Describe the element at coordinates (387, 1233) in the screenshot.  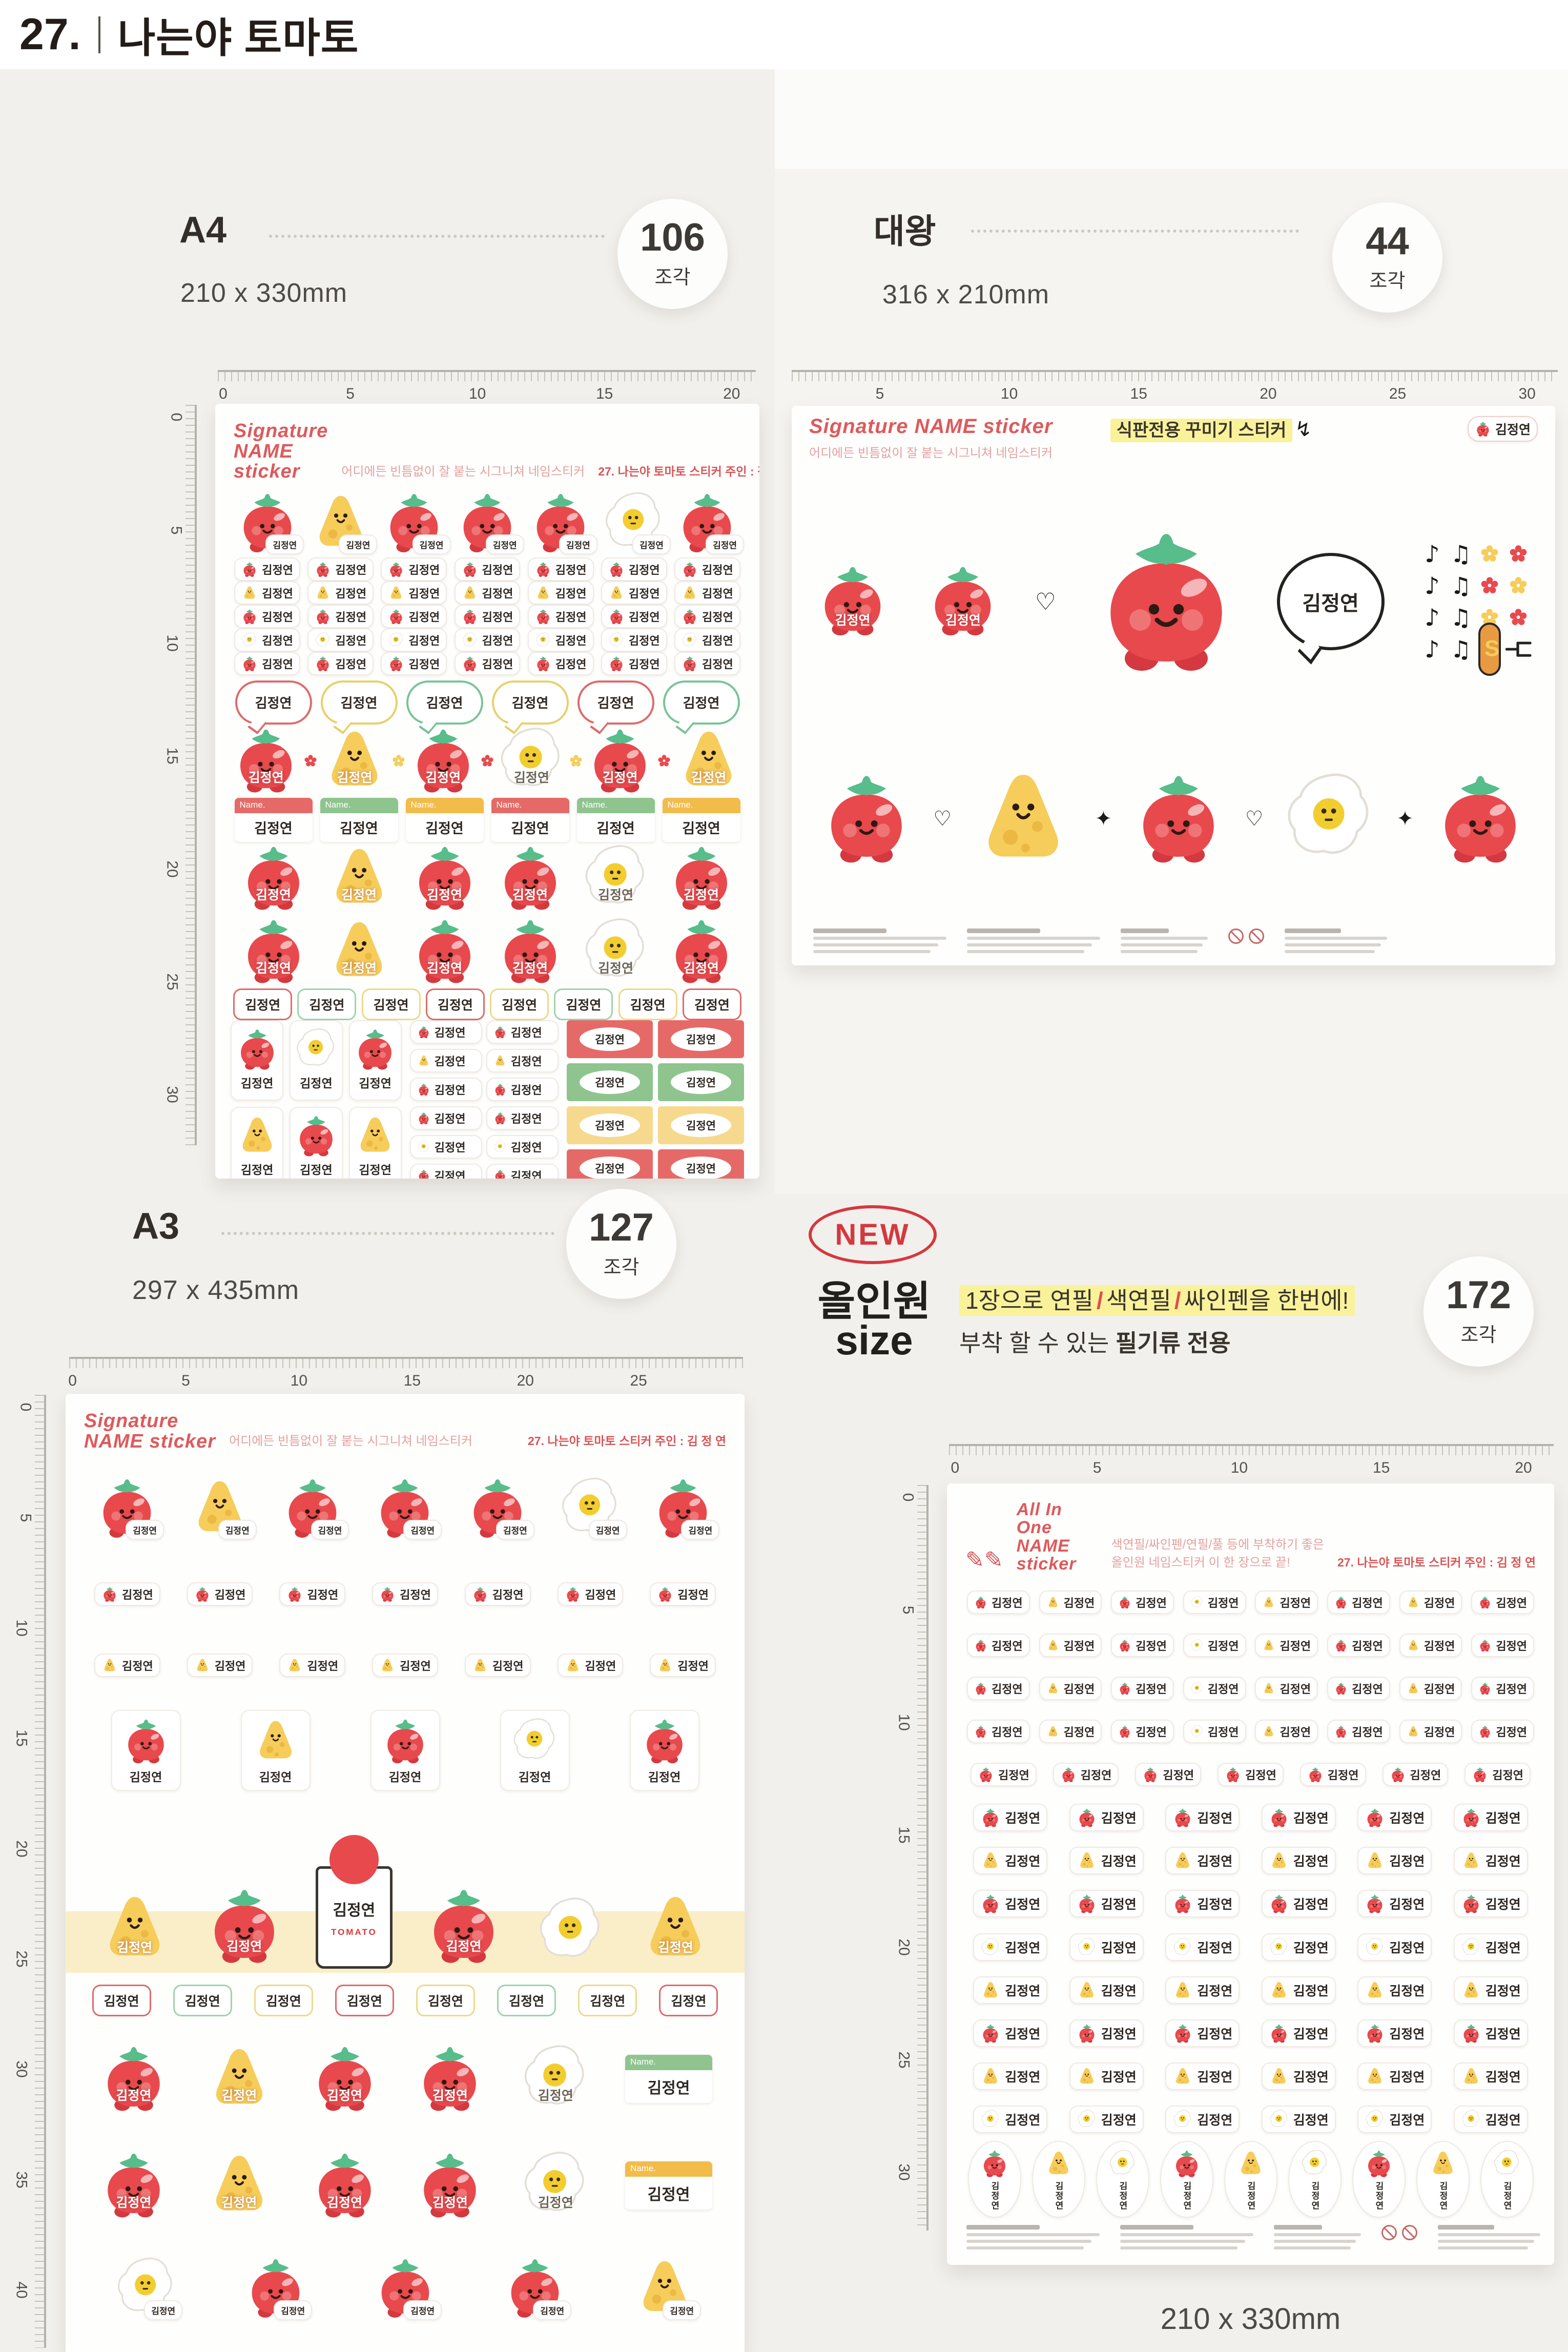
I see `a3-dotted-line` at that location.